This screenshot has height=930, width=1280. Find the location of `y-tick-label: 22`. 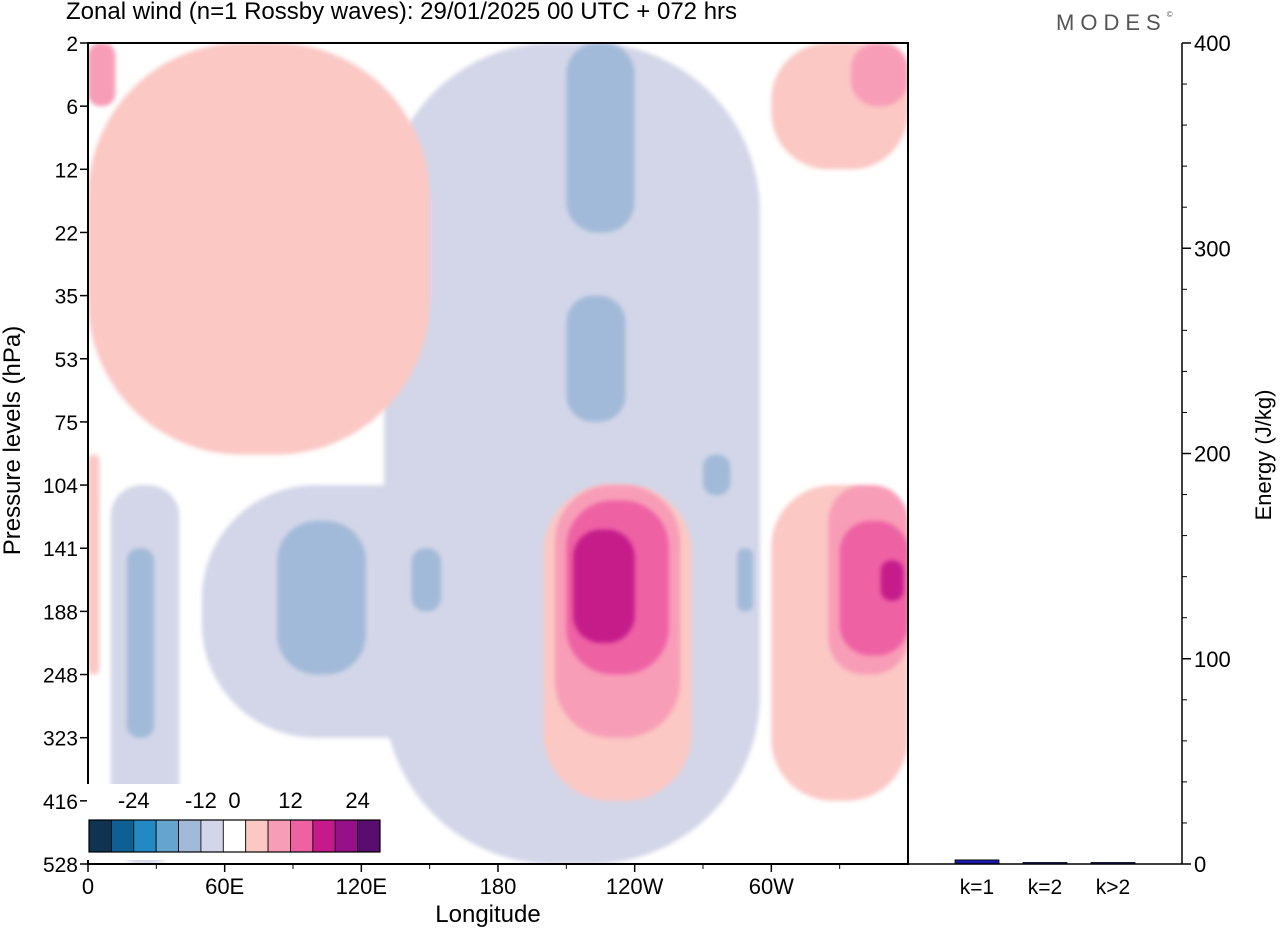

y-tick-label: 22 is located at coordinates (66, 233).